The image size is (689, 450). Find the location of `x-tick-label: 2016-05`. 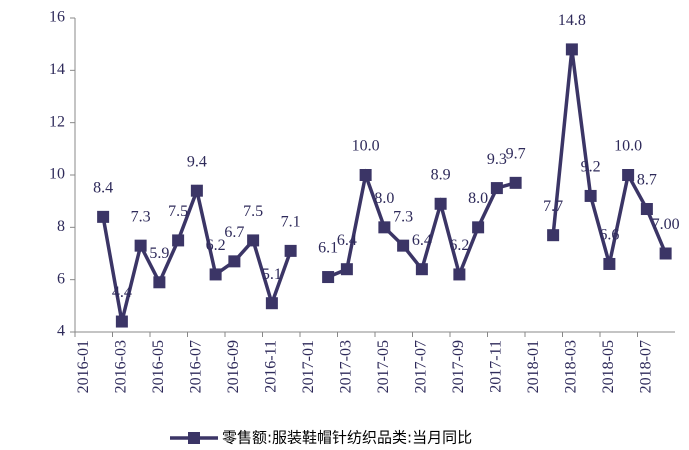

x-tick-label: 2016-05 is located at coordinates (158, 366).